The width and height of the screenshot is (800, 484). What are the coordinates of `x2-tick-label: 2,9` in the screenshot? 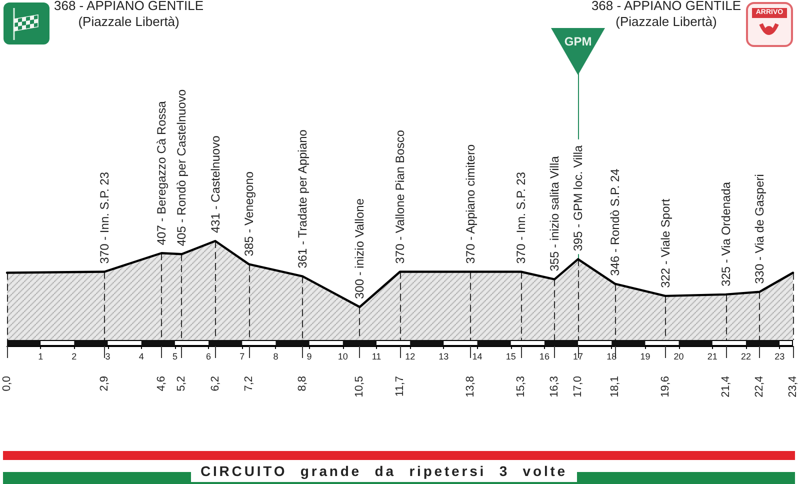 It's located at (104, 384).